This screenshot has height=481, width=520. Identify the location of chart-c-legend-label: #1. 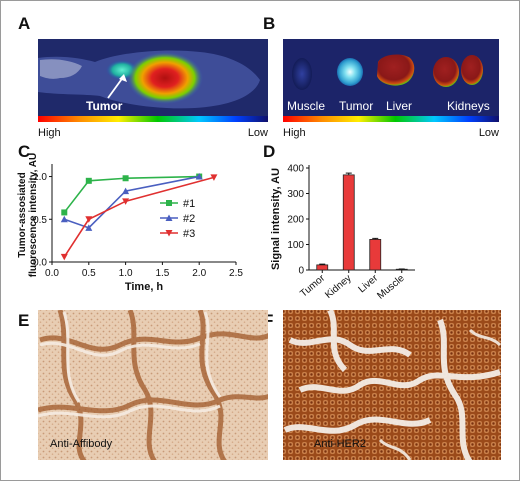
(189, 204).